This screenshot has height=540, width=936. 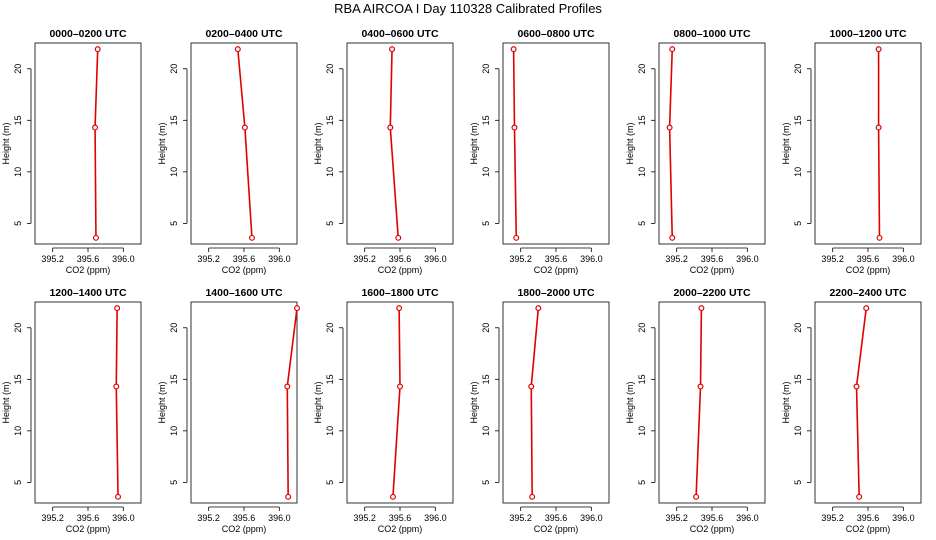 I want to click on panel-title: 1400–1600 UTC, so click(x=243, y=293).